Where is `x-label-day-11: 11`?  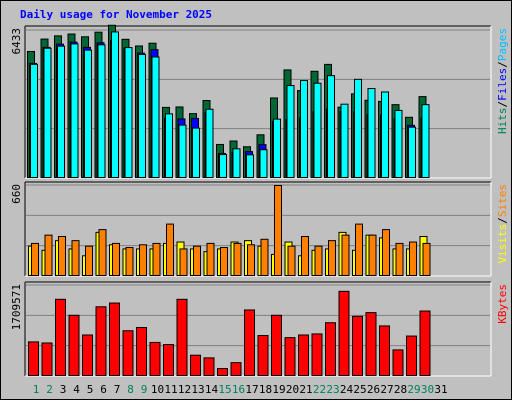 x-label-day-11: 11 is located at coordinates (170, 389).